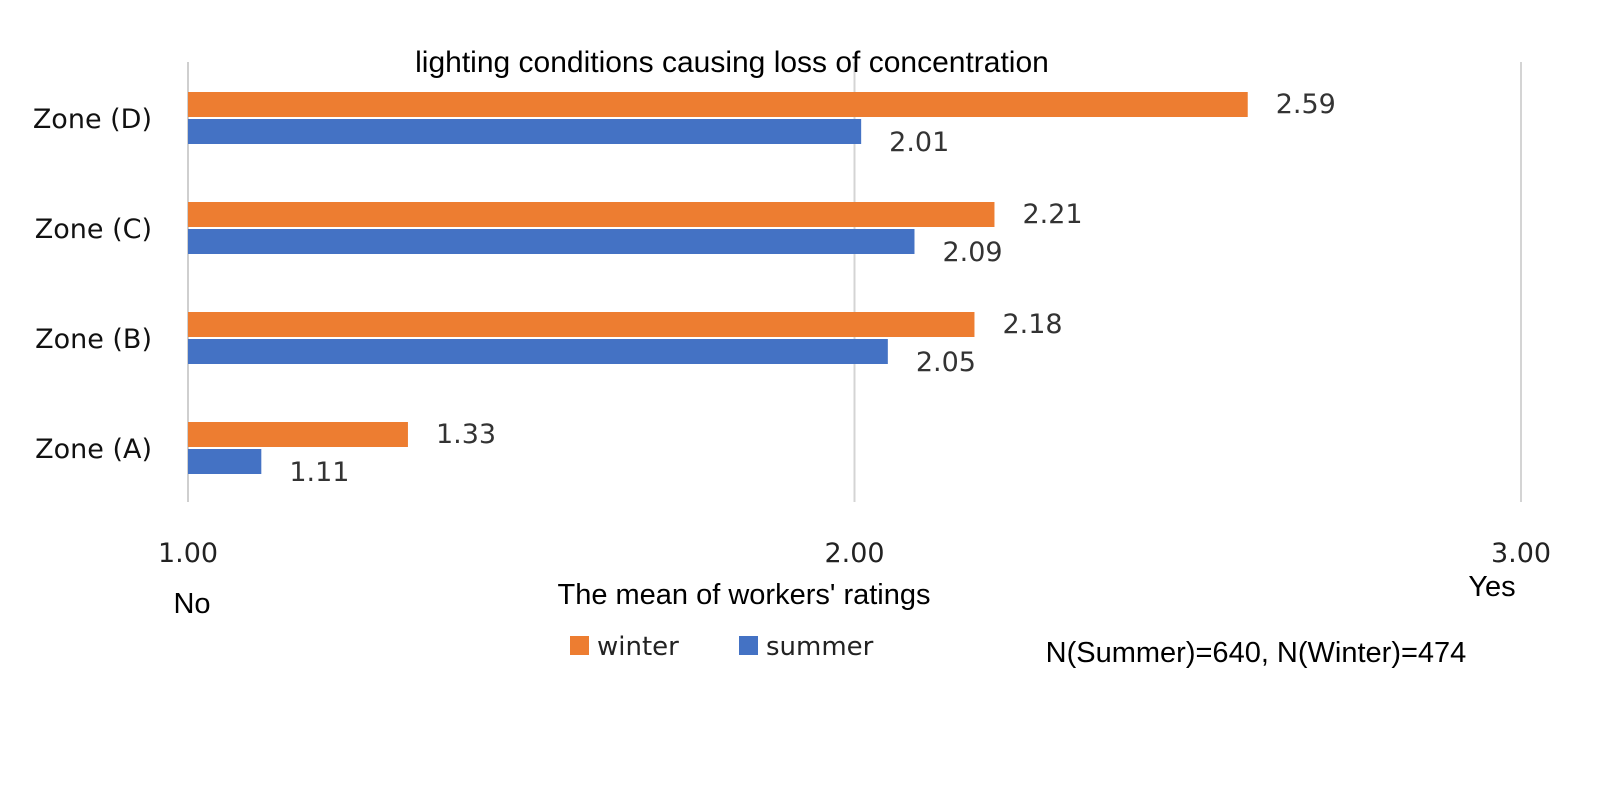 The height and width of the screenshot is (800, 1600). What do you see at coordinates (466, 434) in the screenshot?
I see `data-label-winter: 1.33` at bounding box center [466, 434].